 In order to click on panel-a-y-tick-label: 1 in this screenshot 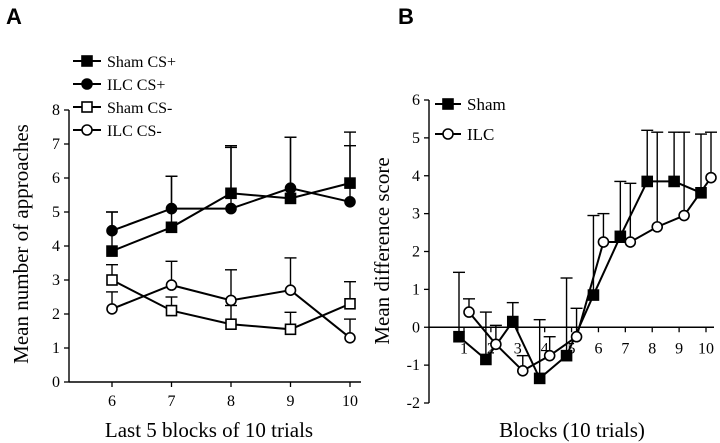, I will do `click(56, 348)`.